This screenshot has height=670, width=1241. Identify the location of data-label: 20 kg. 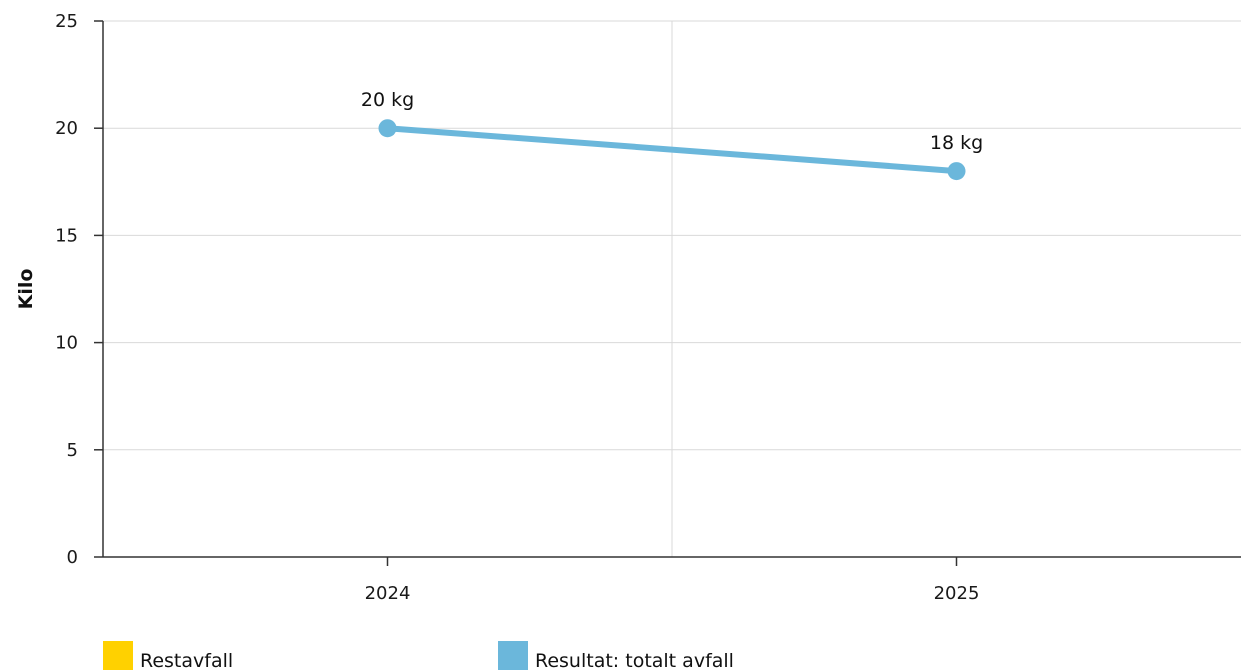
(387, 100).